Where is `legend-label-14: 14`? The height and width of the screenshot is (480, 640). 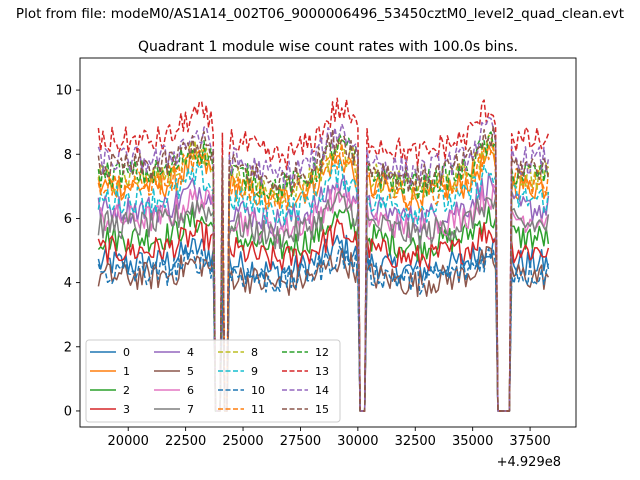
legend-label-14: 14 is located at coordinates (322, 390).